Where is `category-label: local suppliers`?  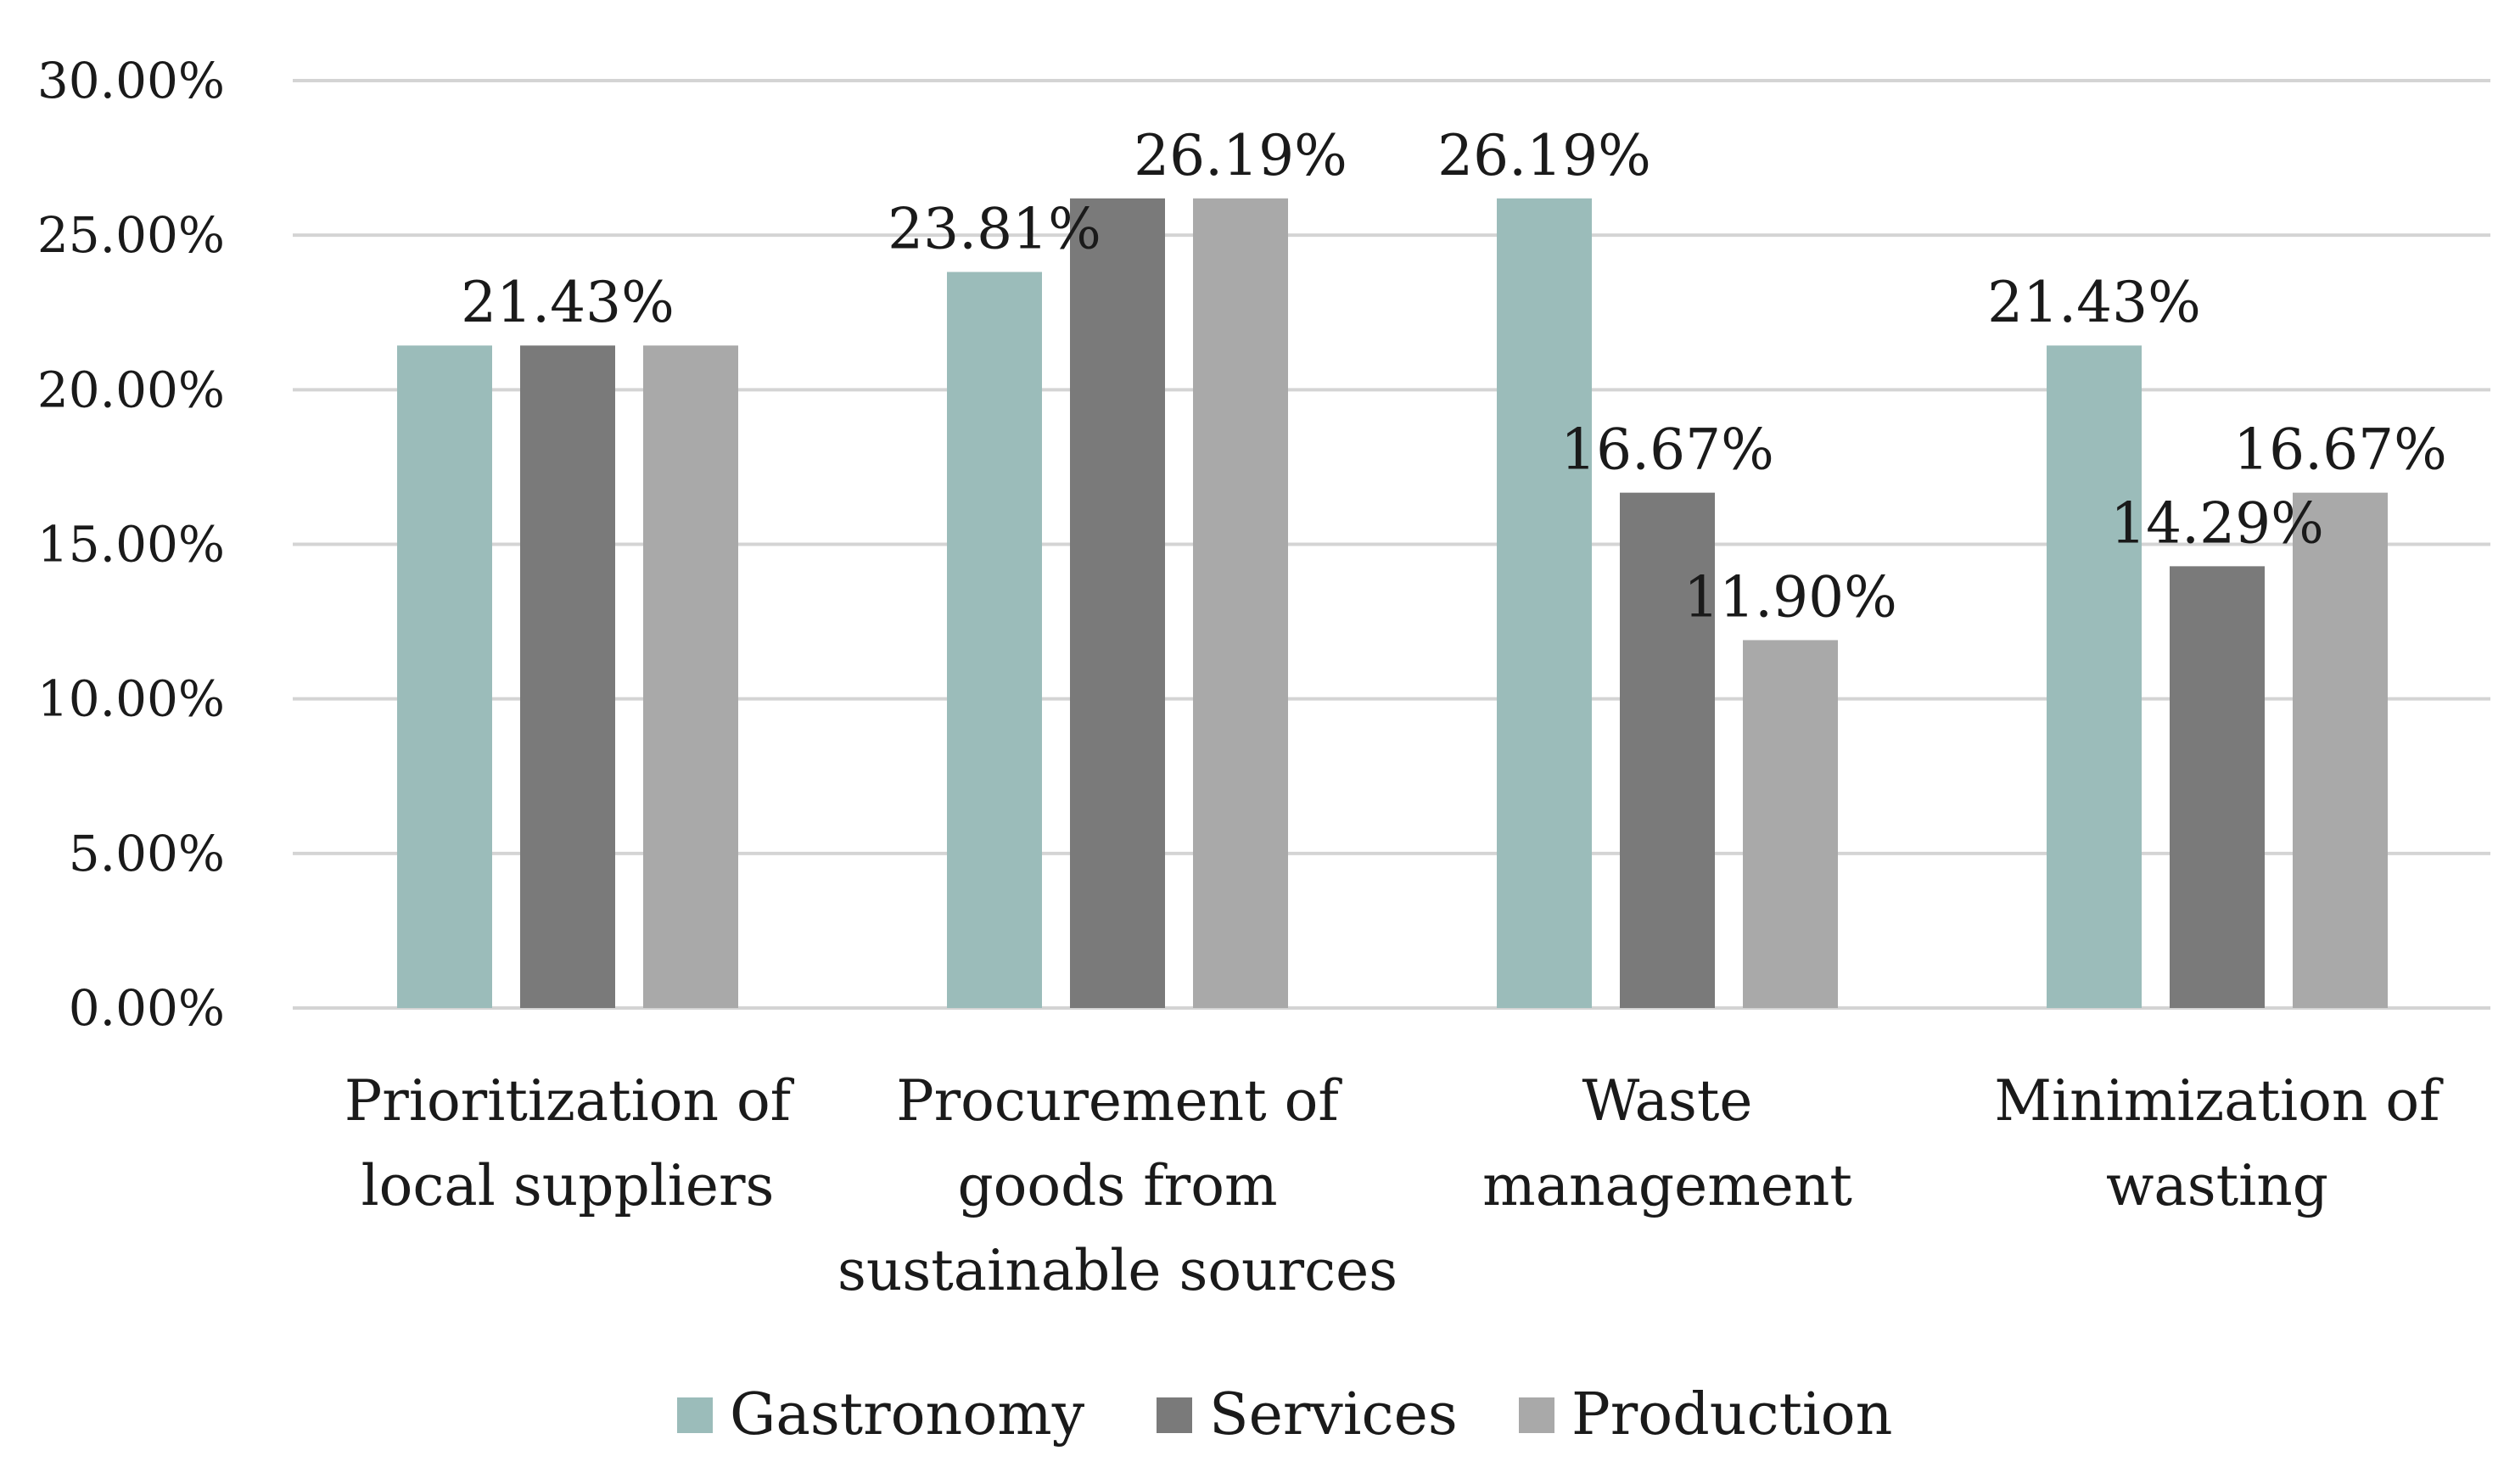
category-label: local suppliers is located at coordinates (568, 1186).